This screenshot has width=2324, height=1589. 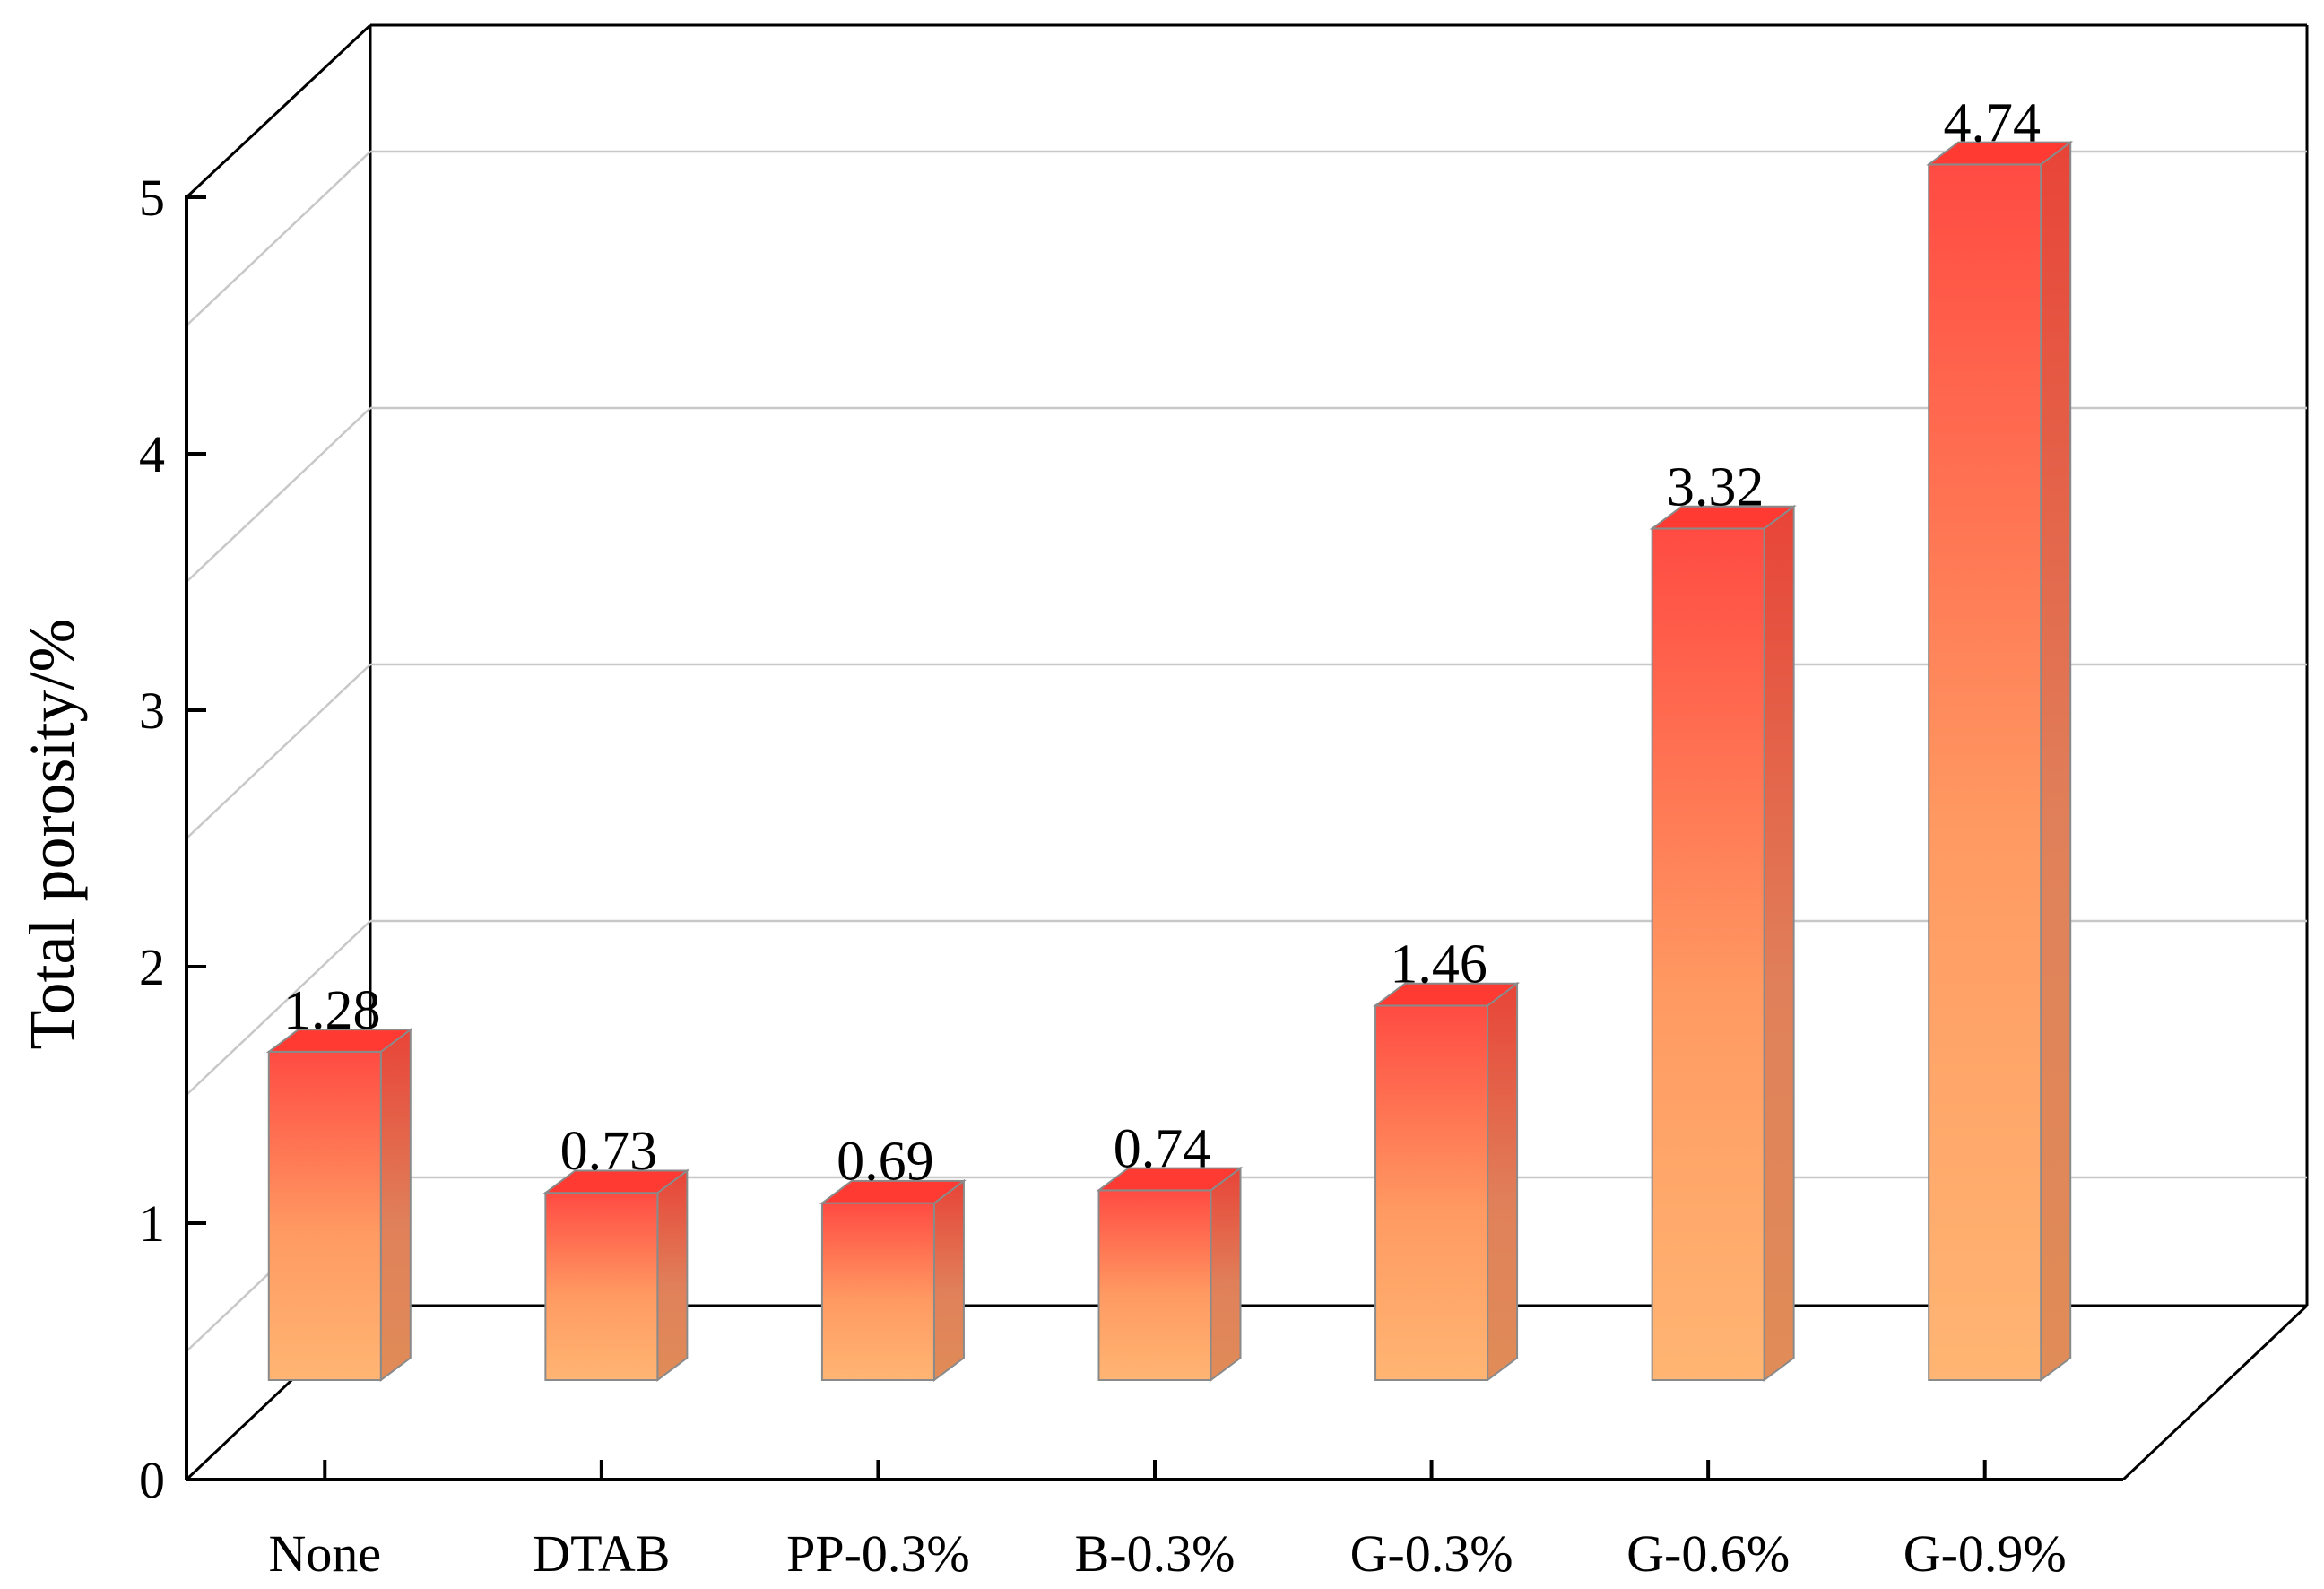 I want to click on data-label: 0.74, so click(x=1162, y=1148).